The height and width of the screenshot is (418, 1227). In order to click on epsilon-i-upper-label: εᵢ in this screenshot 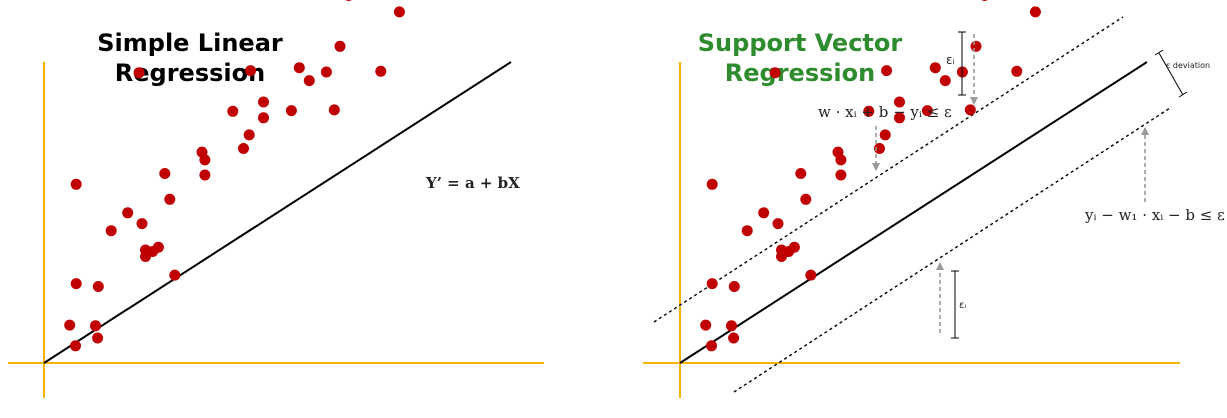, I will do `click(950, 60)`.